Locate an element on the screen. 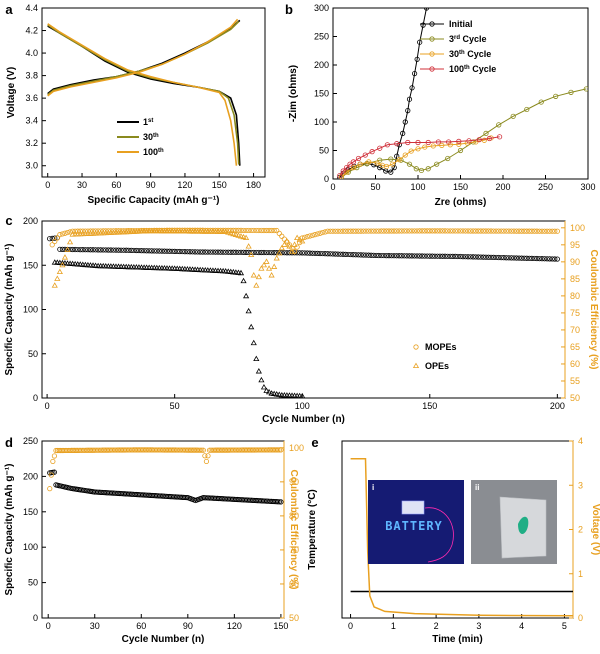 This screenshot has width=600, height=654. c-legend-label: MOPEs is located at coordinates (441, 347).